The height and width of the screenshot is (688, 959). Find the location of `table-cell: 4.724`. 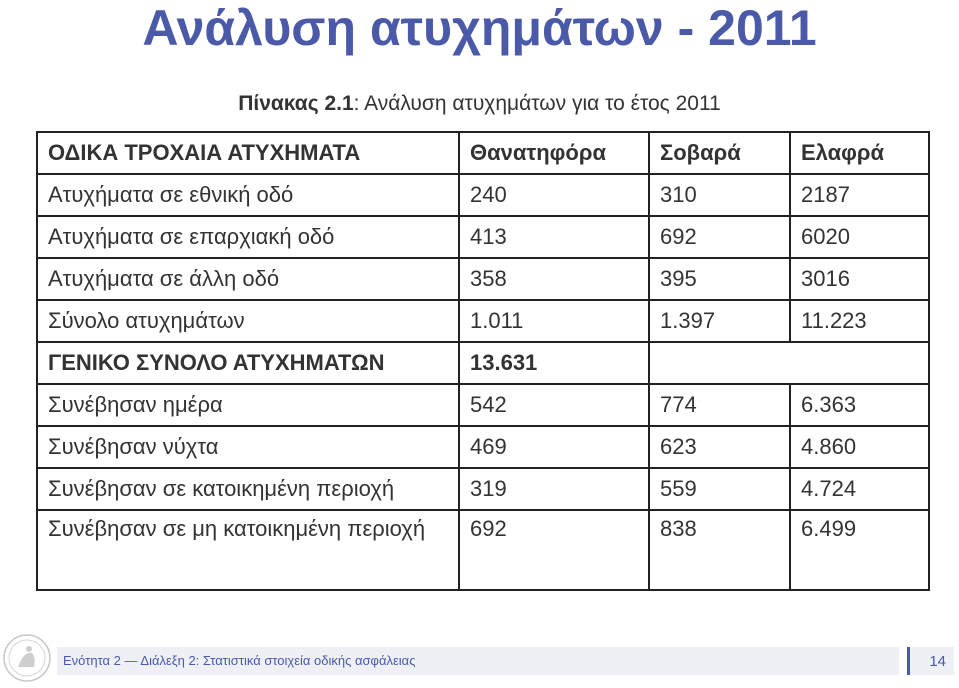

table-cell: 4.724 is located at coordinates (859, 489).